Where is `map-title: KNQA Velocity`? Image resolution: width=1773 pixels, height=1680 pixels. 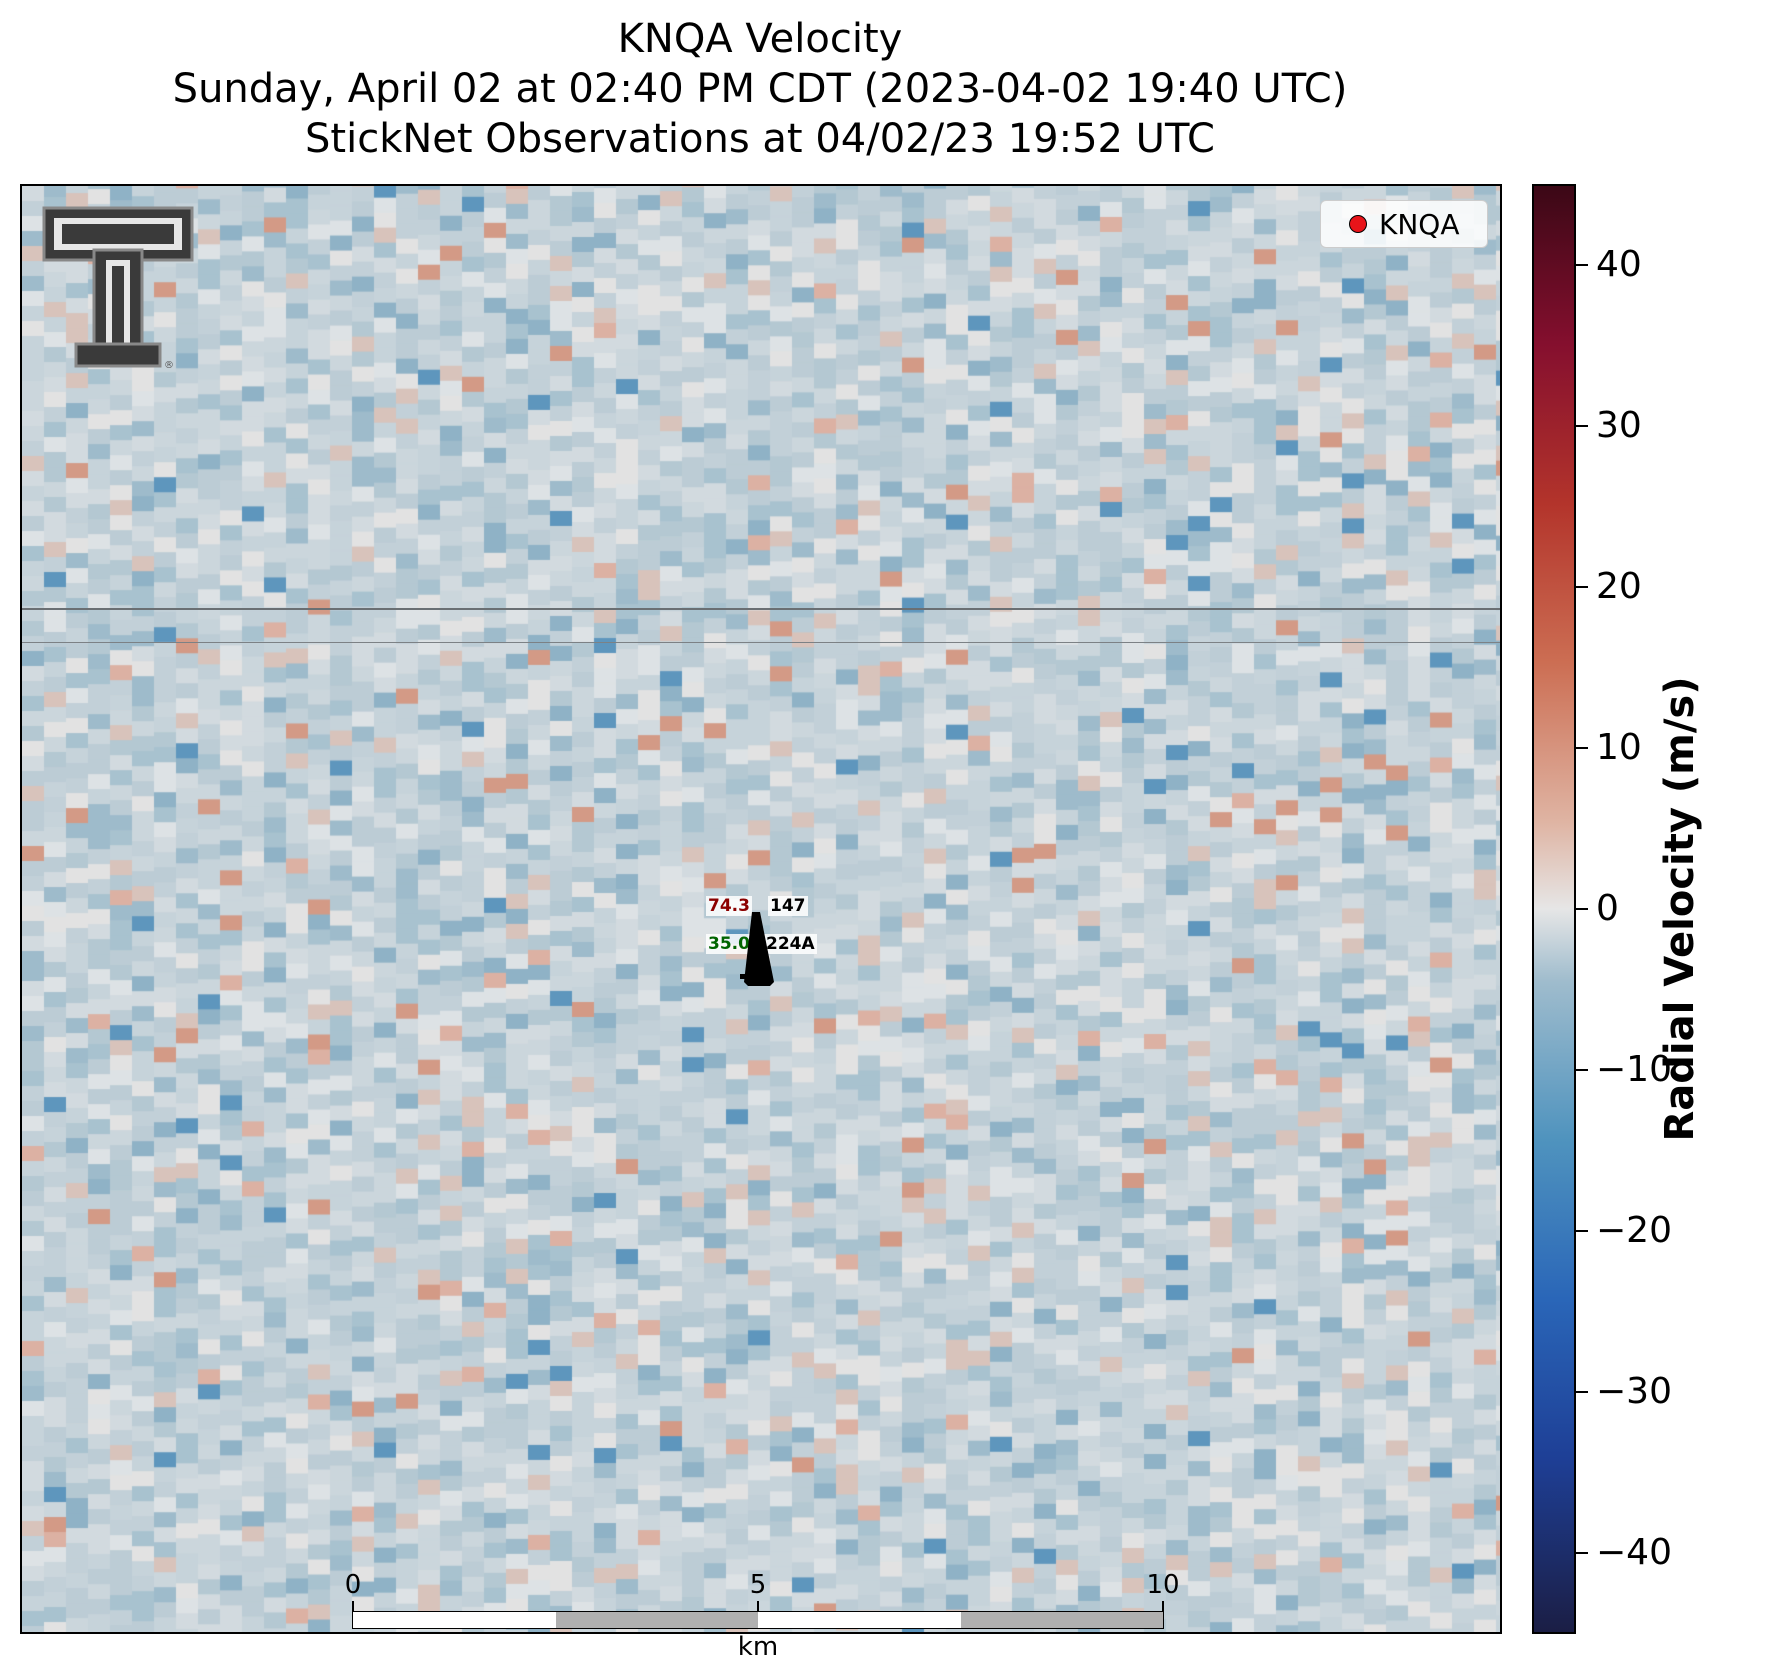
map-title: KNQA Velocity is located at coordinates (760, 39).